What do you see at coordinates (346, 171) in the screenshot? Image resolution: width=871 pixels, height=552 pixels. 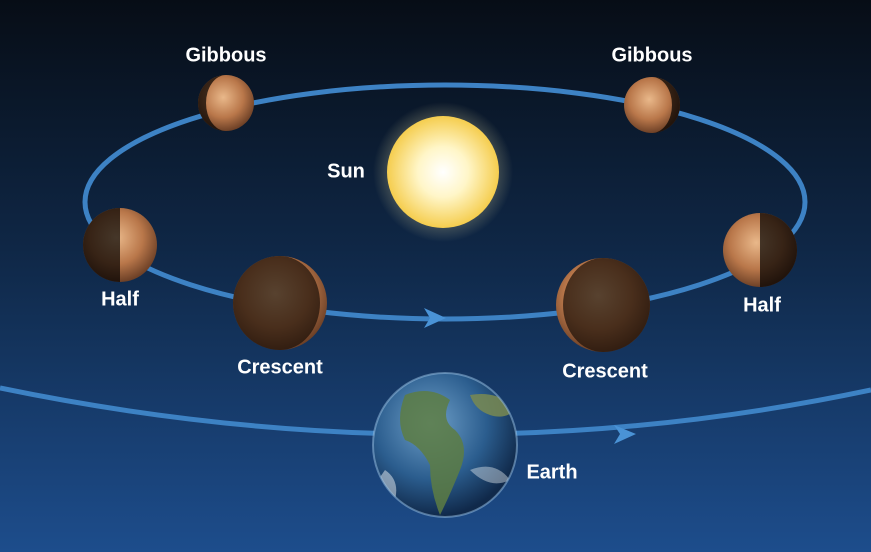 I see `sun-label: Sun` at bounding box center [346, 171].